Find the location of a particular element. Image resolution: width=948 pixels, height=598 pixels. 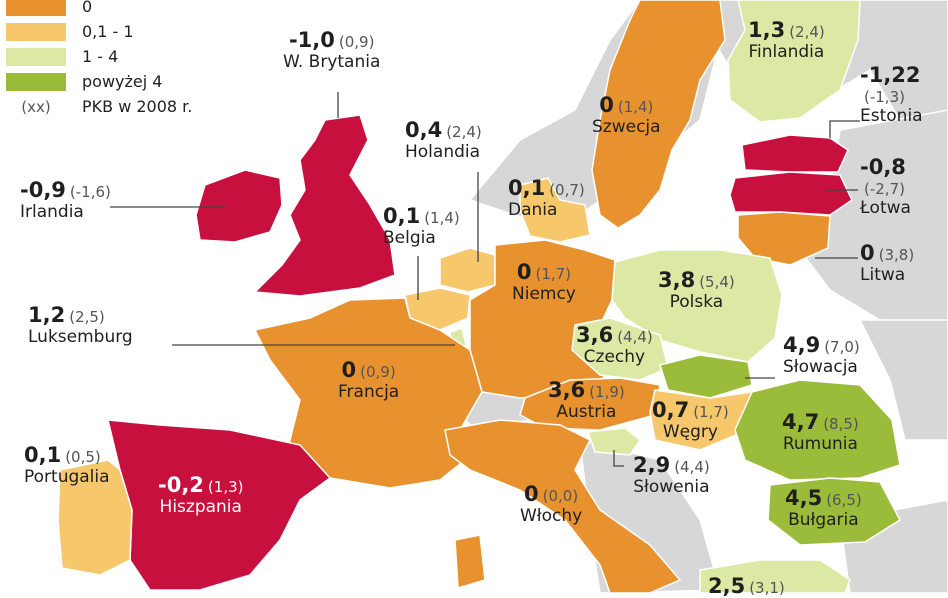

bulgaria-shape is located at coordinates (834, 511).